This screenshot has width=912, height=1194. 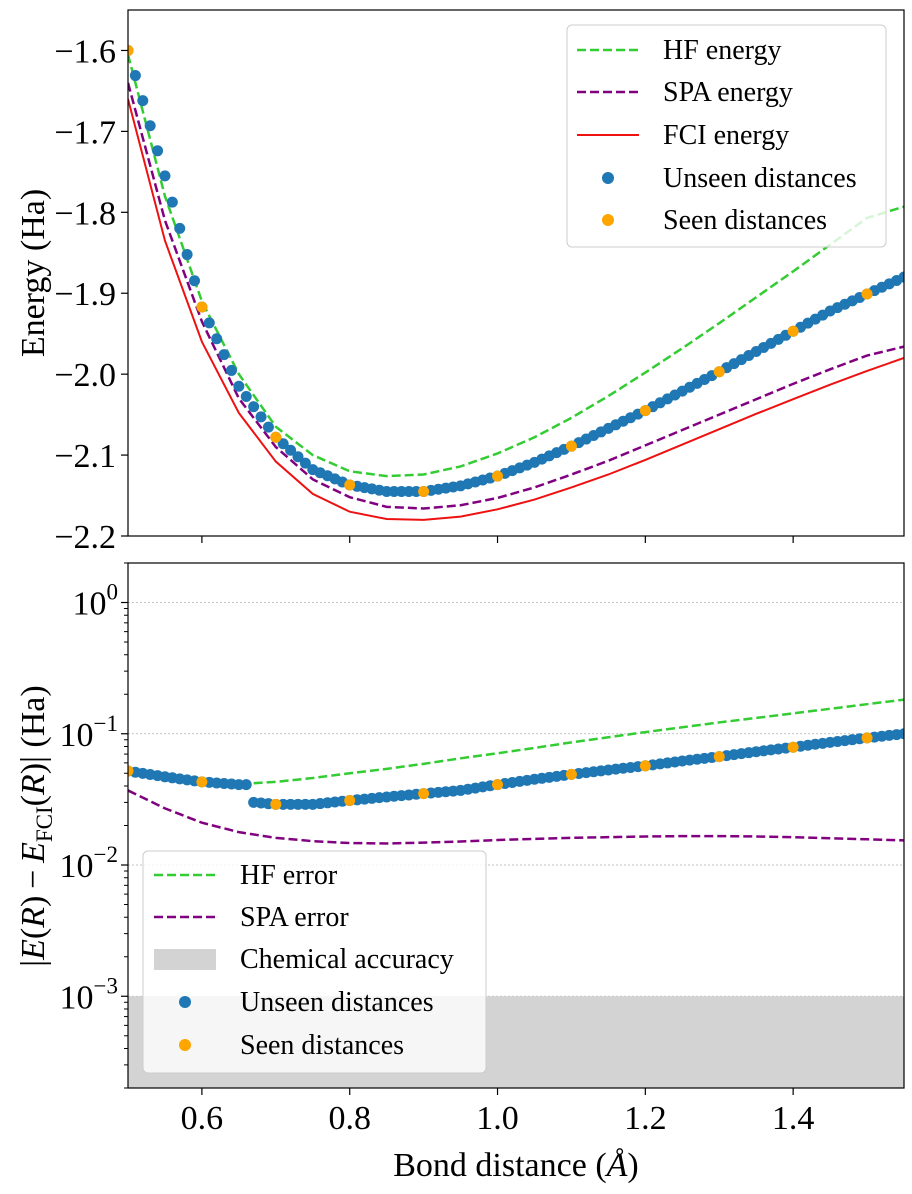 What do you see at coordinates (89, 994) in the screenshot?
I see `error-y-tick-label: 10⁻³` at bounding box center [89, 994].